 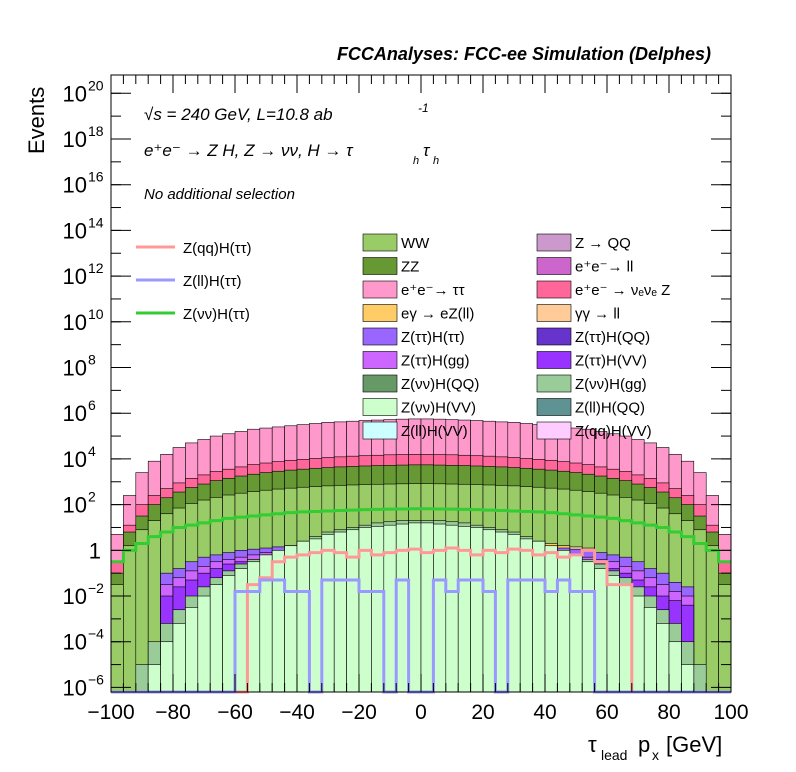 What do you see at coordinates (410, 267) in the screenshot?
I see `legend-label: ZZ` at bounding box center [410, 267].